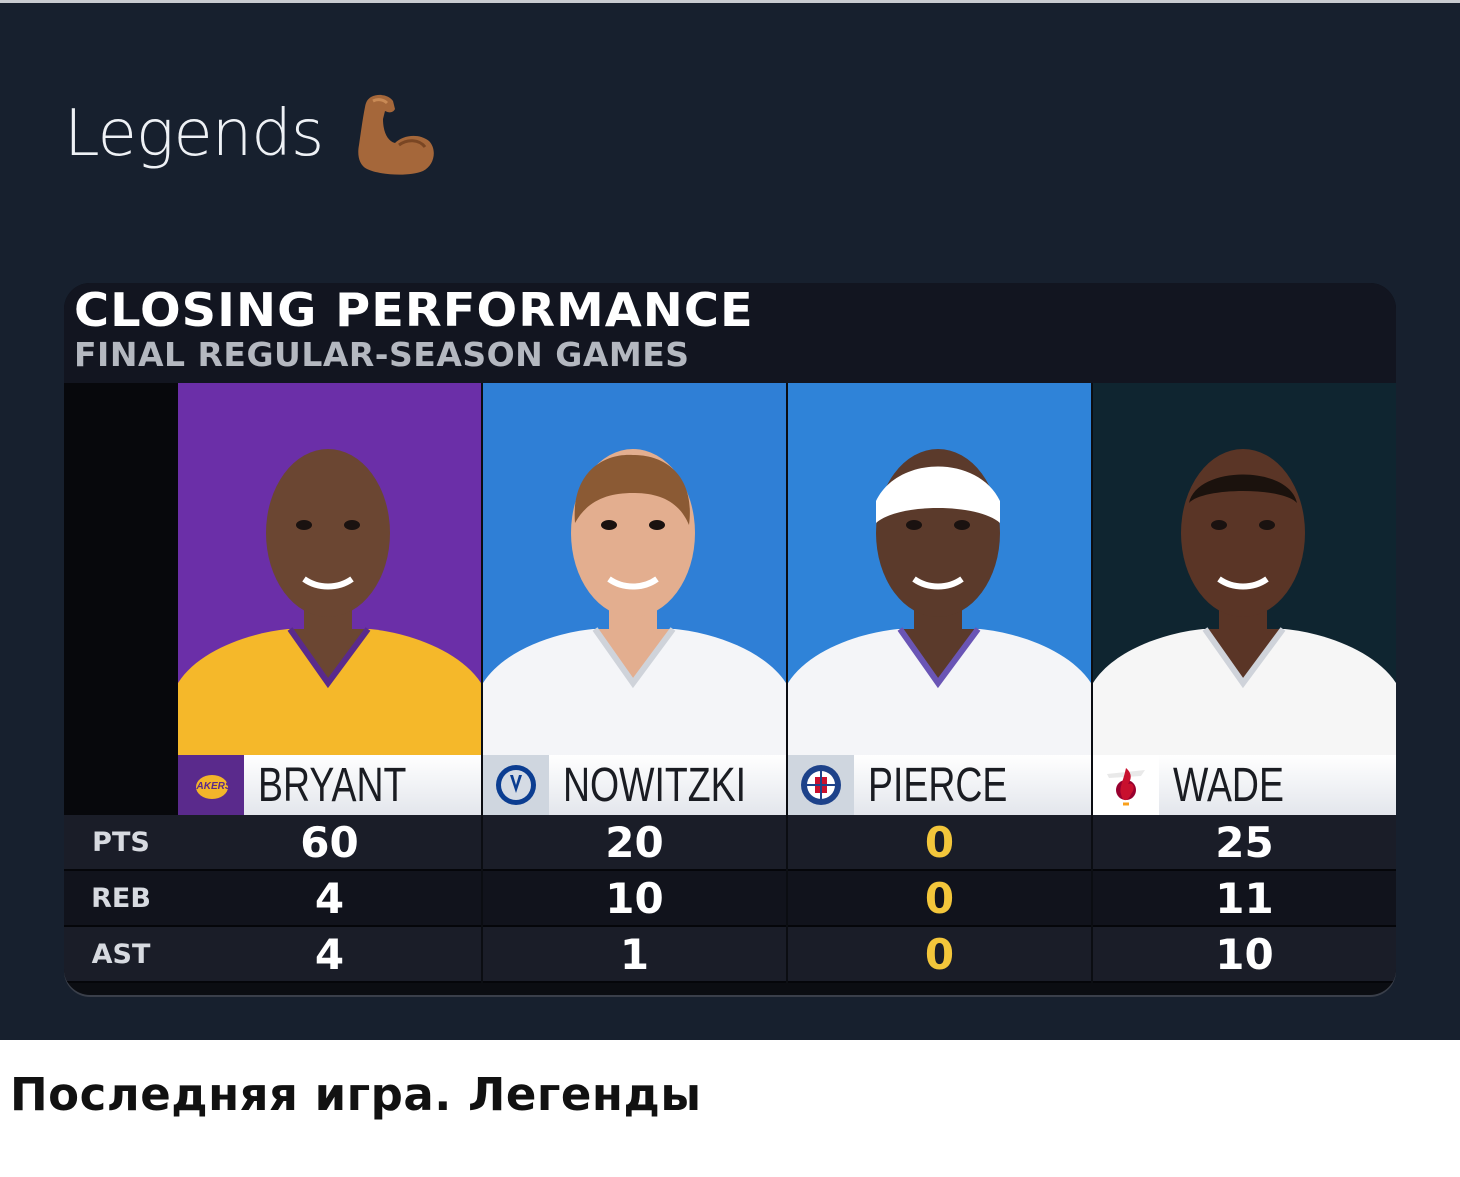 This screenshot has width=1460, height=1177. I want to click on graphic-title: CLOSING PERFORMANCE, so click(414, 310).